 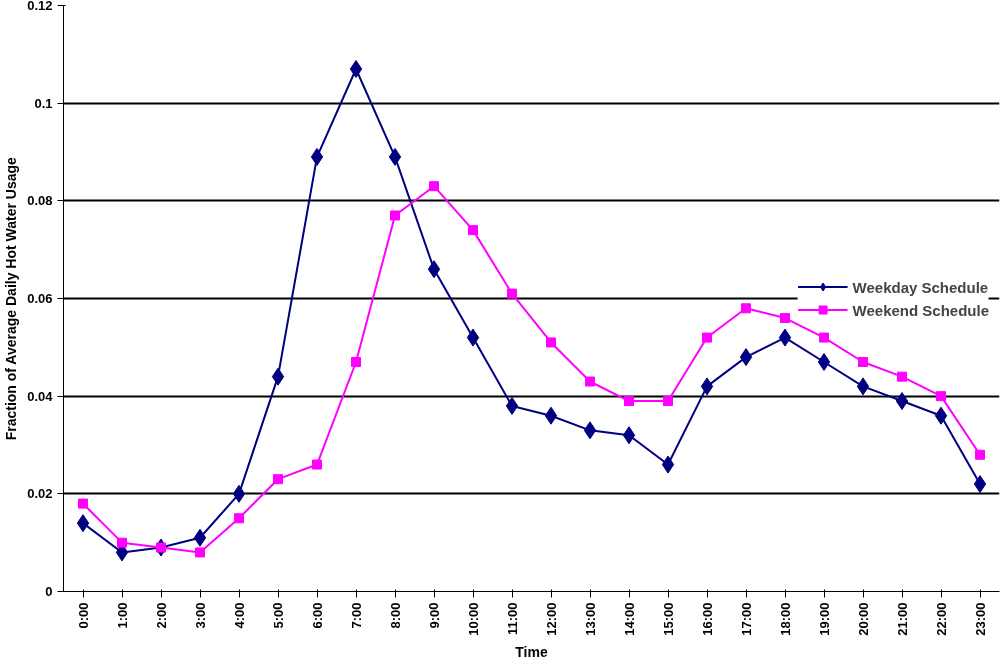 I want to click on x-tick-label: 4:00, so click(x=239, y=615).